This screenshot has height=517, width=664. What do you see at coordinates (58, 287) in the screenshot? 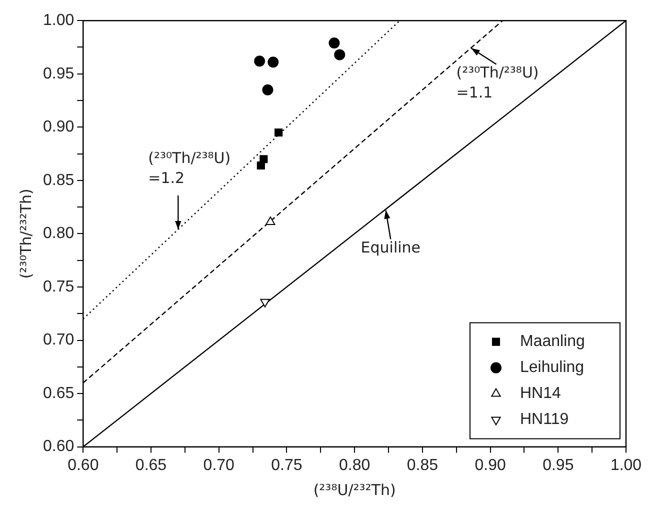
I see `y-tick-label: 0.75` at bounding box center [58, 287].